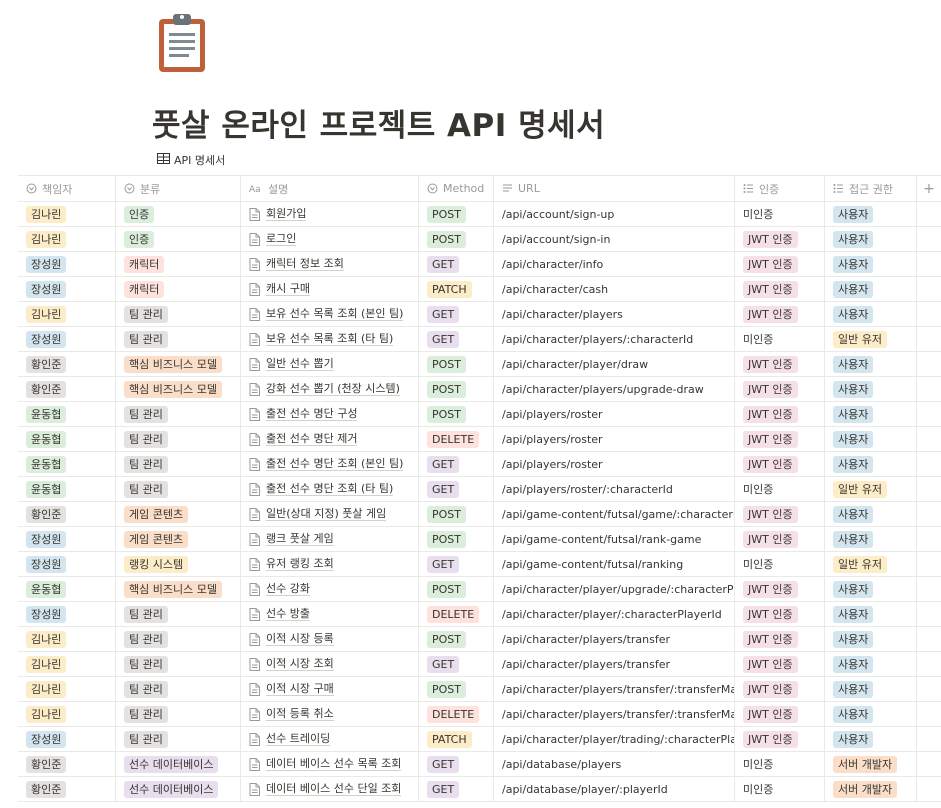 This screenshot has height=808, width=941. I want to click on description-cell: 데이터 베이스 선수 단일 조회, so click(330, 789).